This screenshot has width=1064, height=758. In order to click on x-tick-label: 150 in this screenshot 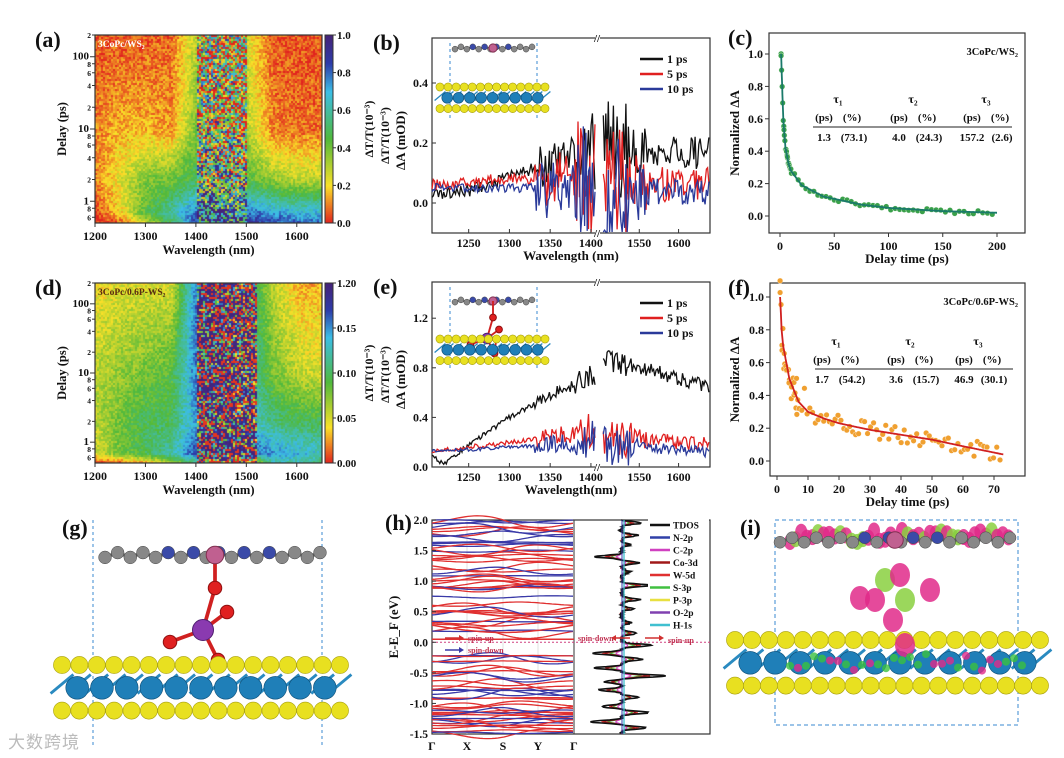, I will do `click(943, 246)`.